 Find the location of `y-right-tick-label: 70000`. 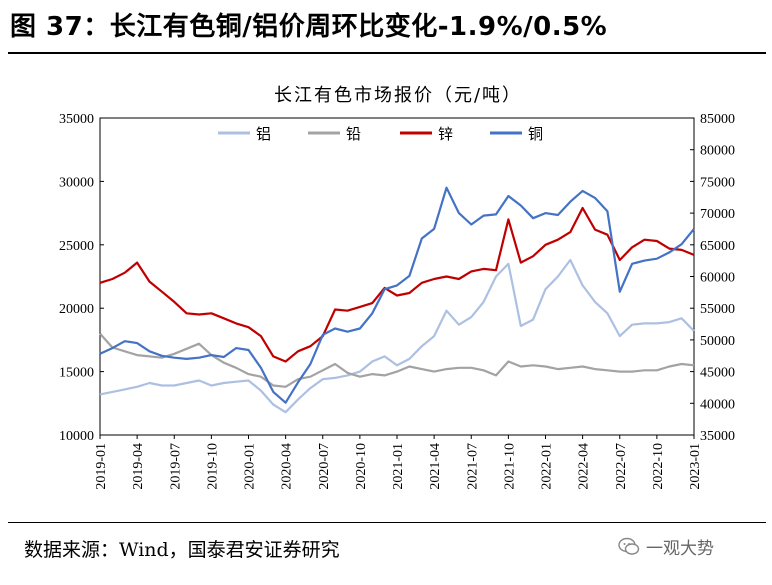

y-right-tick-label: 70000 is located at coordinates (717, 214).